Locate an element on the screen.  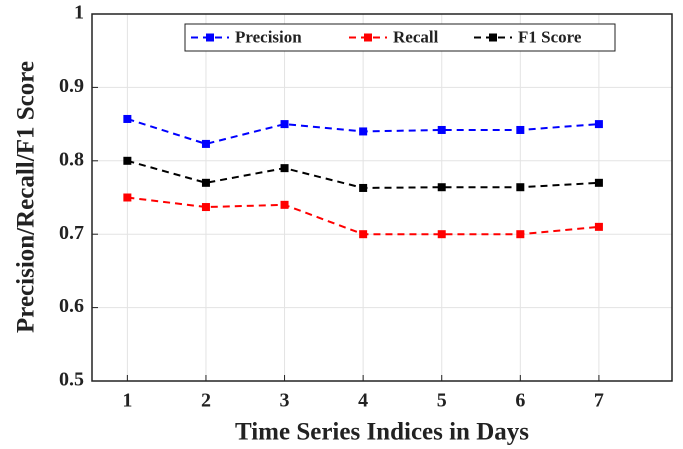
legend-label: F1 Score is located at coordinates (550, 36).